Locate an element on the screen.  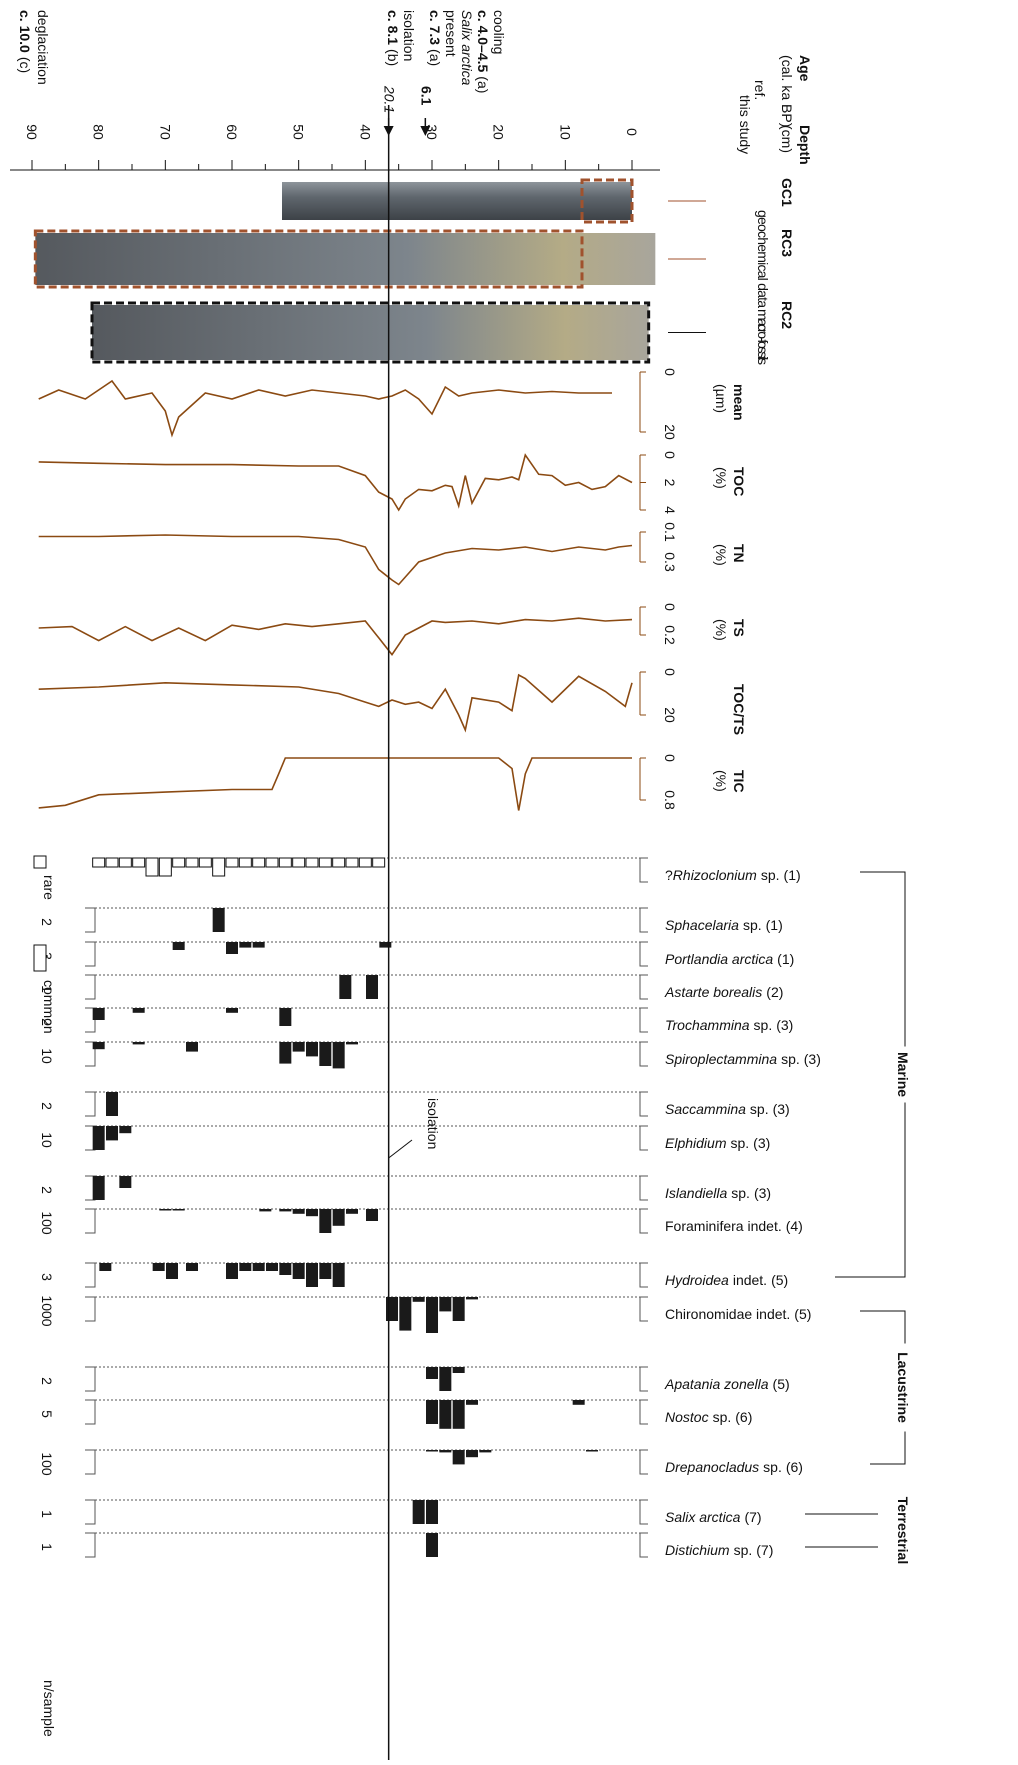
curve-name: TS is located at coordinates (739, 628).